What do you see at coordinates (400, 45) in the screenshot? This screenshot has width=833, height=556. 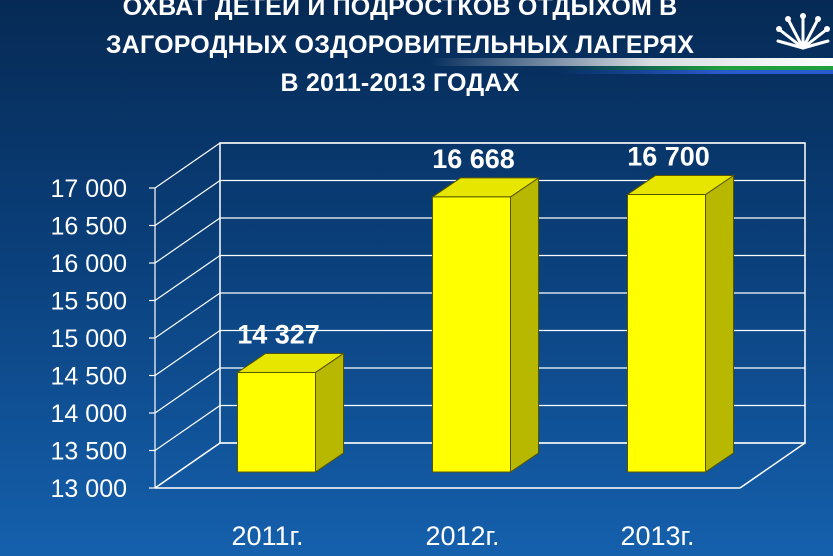 I see `title-line-2: ЗАГОРОДНЫХ ОЗДОРОВИТЕЛЬНЫХ ЛАГЕРЯХ` at bounding box center [400, 45].